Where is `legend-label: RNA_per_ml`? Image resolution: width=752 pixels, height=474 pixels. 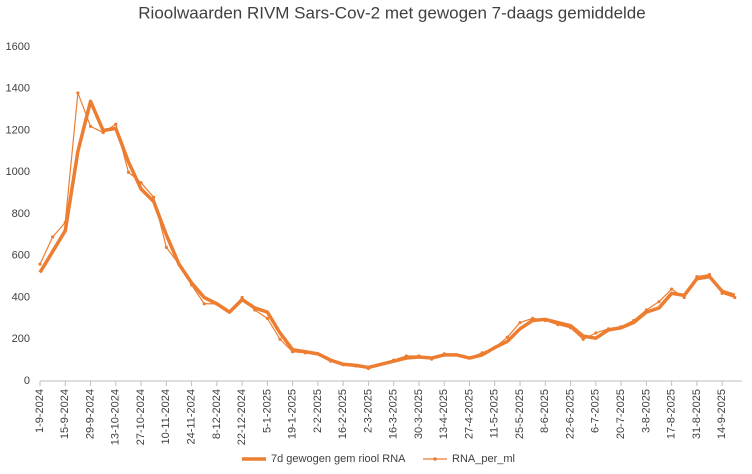
legend-label: RNA_per_ml is located at coordinates (483, 459).